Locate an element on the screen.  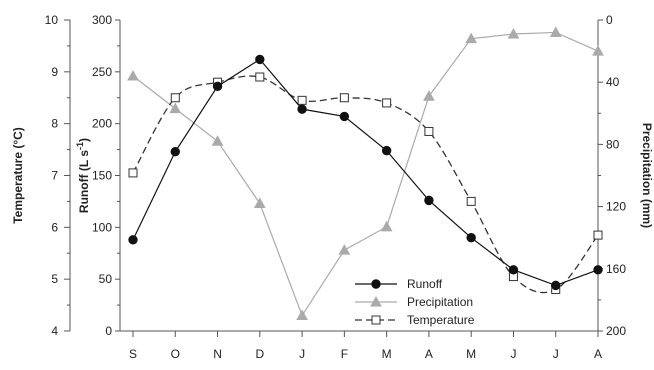
runoff-axis-title-superscript: -1 is located at coordinates (80, 146).